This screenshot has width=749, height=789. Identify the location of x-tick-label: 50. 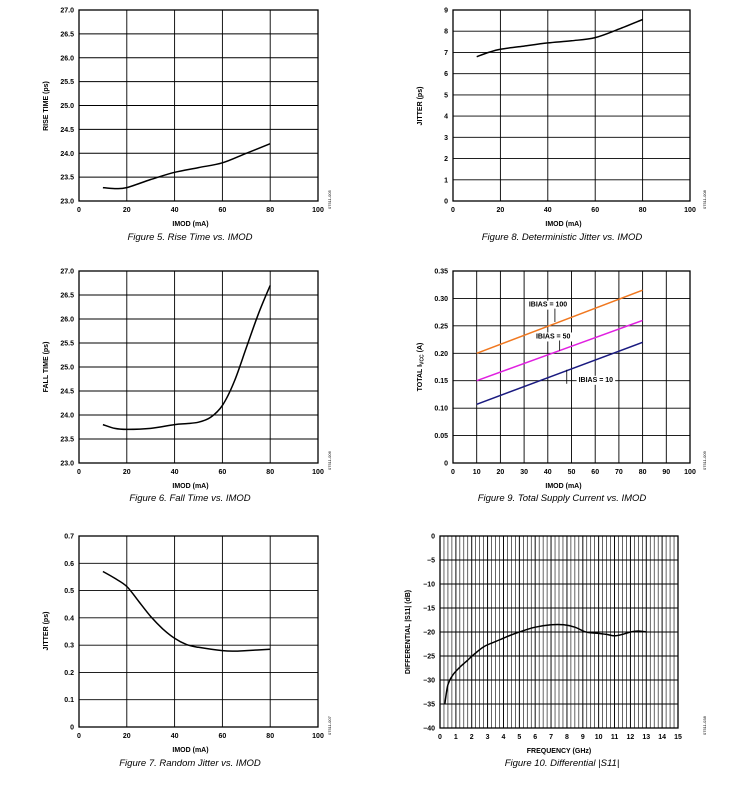
(572, 472).